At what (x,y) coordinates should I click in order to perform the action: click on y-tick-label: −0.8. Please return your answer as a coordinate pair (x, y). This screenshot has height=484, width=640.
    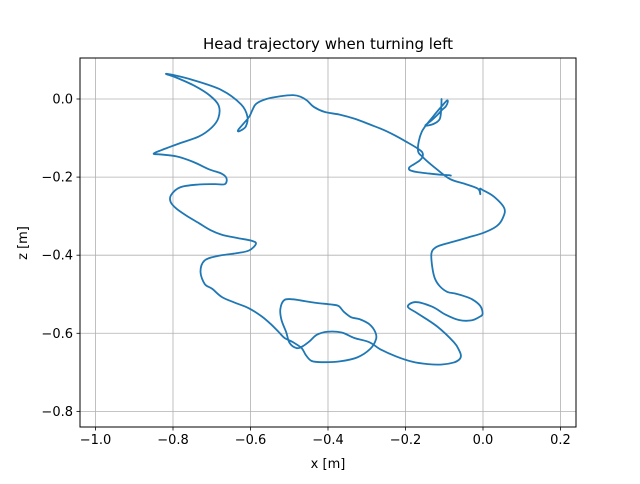
    Looking at the image, I should click on (57, 412).